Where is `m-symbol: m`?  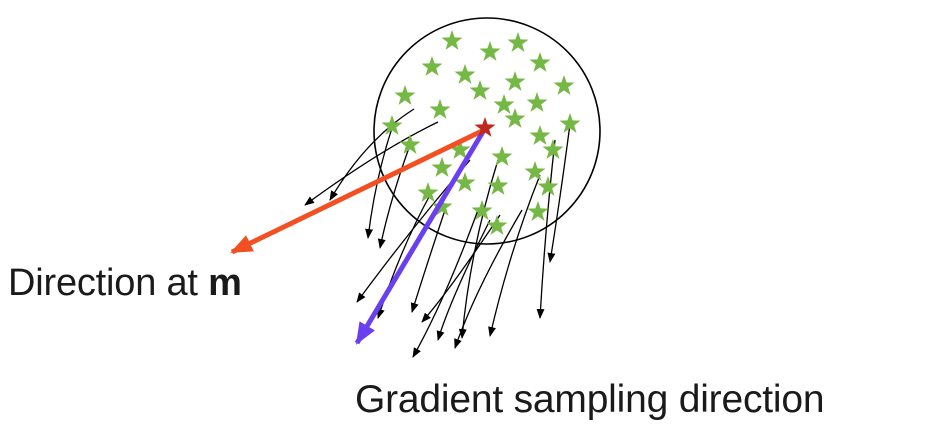 m-symbol: m is located at coordinates (225, 283).